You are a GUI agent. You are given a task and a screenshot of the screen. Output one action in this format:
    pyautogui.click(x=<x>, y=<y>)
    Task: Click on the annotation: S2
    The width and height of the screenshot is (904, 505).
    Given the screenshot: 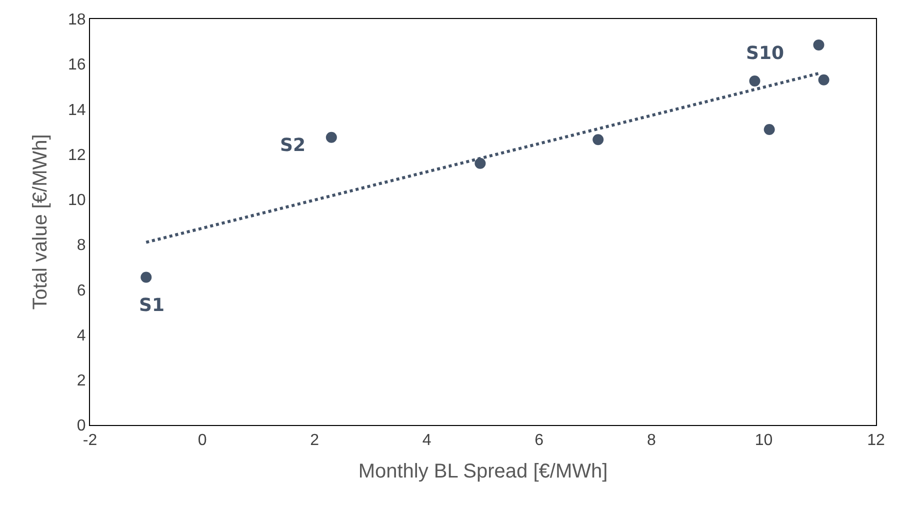 What is the action you would take?
    pyautogui.click(x=293, y=145)
    